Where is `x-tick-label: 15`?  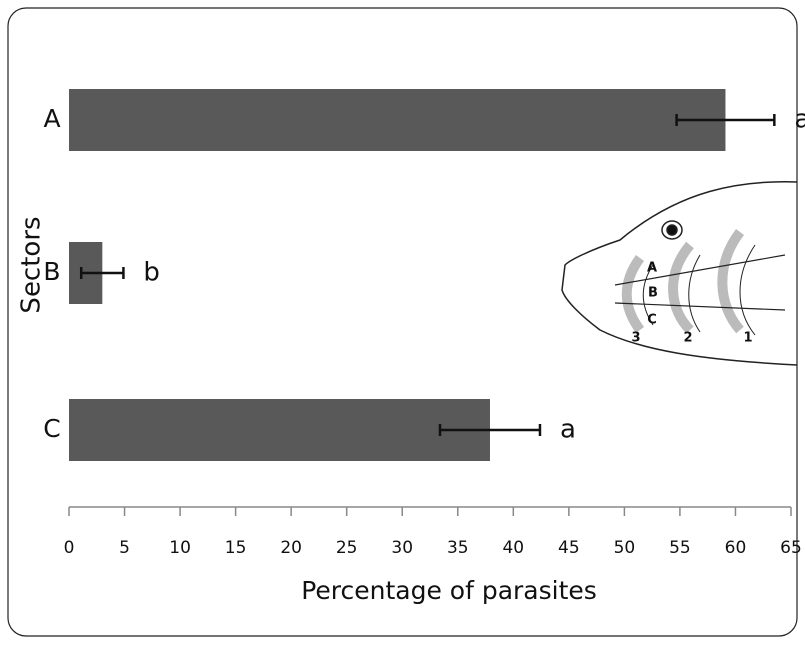
x-tick-label: 15 is located at coordinates (236, 548).